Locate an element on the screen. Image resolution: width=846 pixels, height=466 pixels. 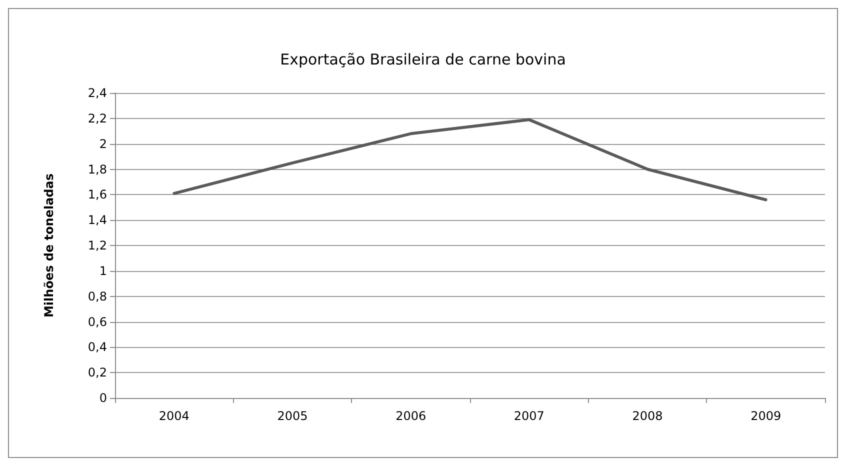
y-tick-label: 1,4 is located at coordinates (97, 220).